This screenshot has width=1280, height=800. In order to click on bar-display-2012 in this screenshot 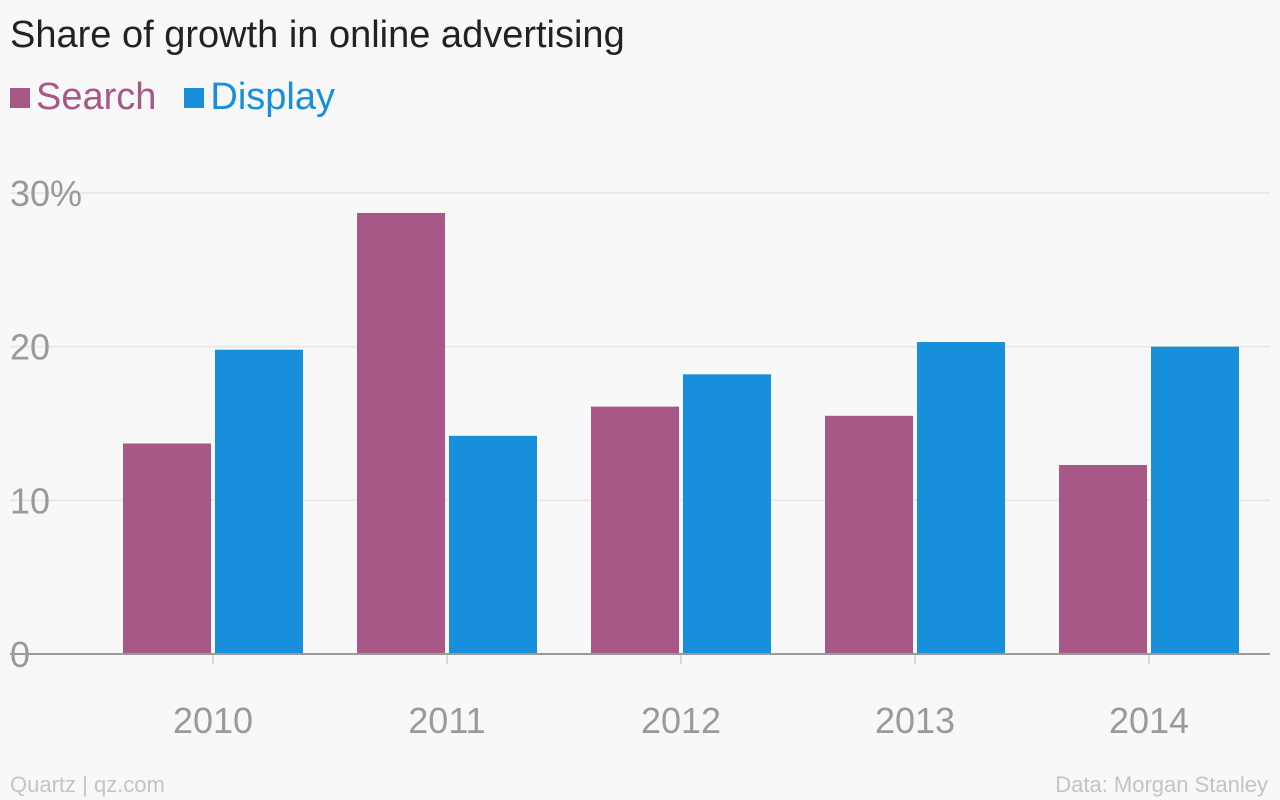, I will do `click(727, 514)`.